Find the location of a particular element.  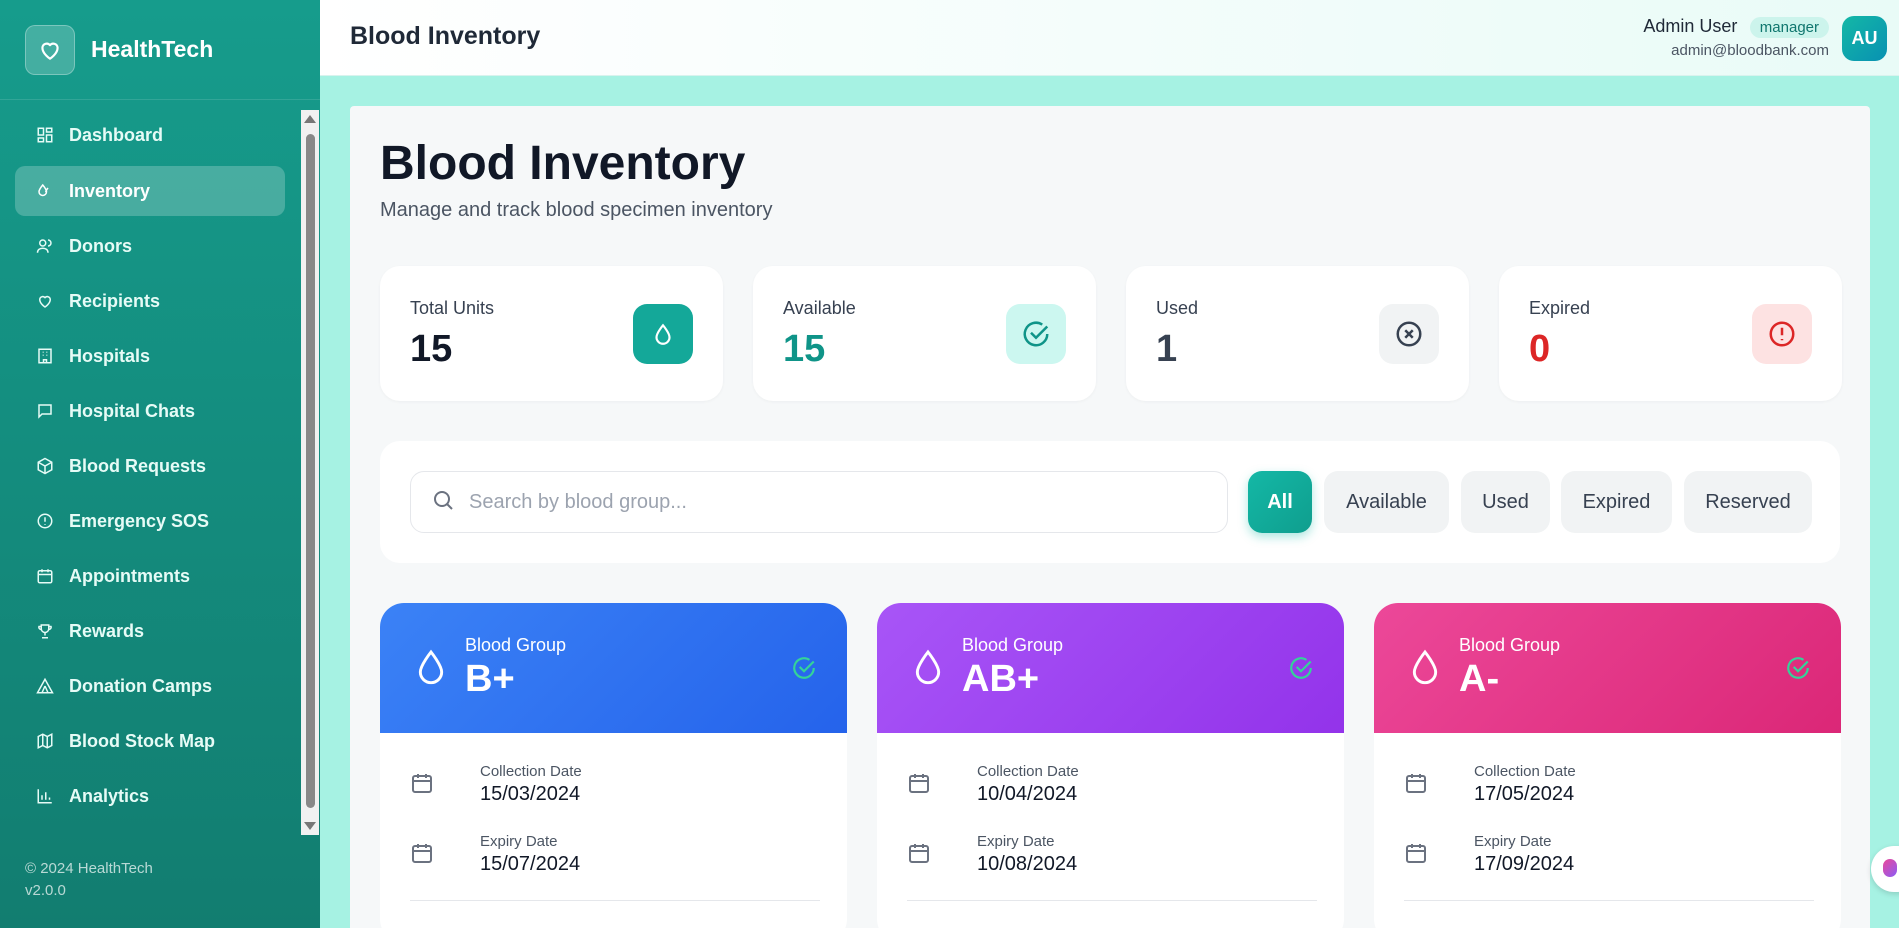

stat-card-total-units: Total Units 15 is located at coordinates (551, 333).